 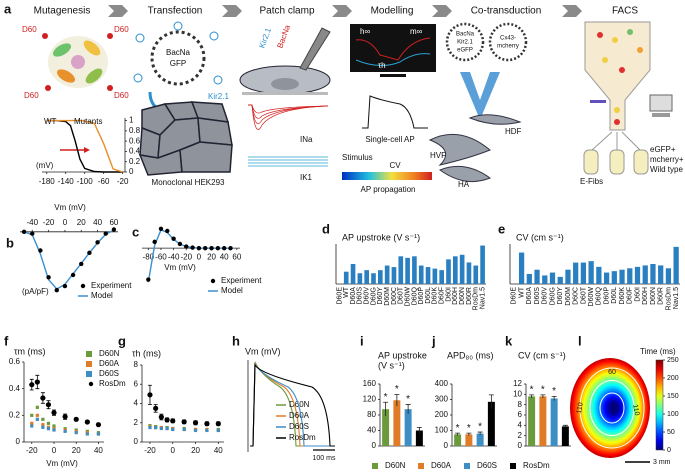 What do you see at coordinates (442, 430) in the screenshot?
I see `y-tick-label: 100` at bounding box center [442, 430].